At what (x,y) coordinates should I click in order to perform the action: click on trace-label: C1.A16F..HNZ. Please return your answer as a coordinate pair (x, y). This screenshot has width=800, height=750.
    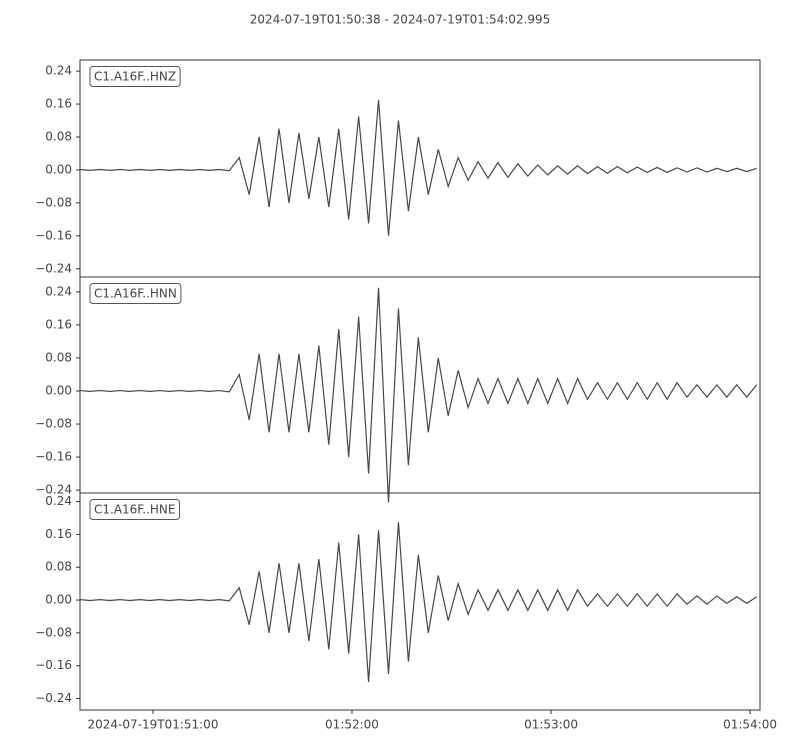
    Looking at the image, I should click on (135, 77).